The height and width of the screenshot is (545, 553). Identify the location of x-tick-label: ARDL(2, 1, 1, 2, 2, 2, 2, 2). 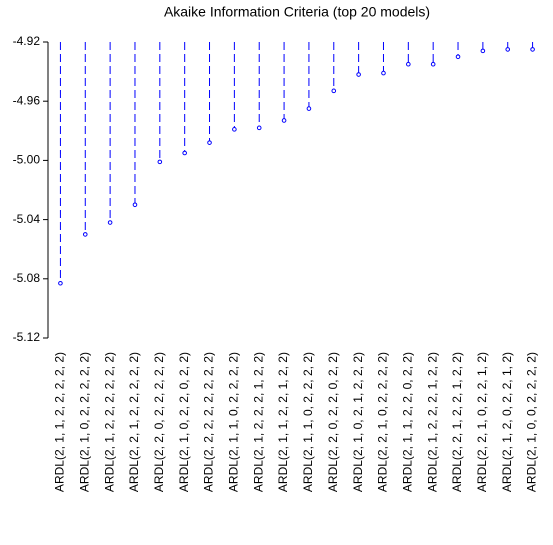
(60, 422).